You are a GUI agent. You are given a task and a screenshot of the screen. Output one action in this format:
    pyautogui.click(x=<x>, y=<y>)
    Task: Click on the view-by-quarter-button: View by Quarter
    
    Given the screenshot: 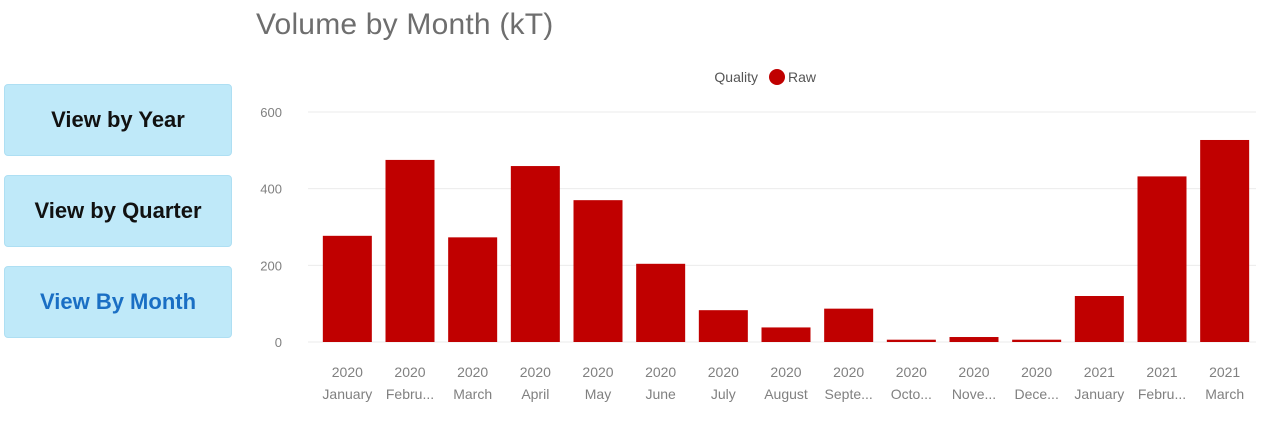 What is the action you would take?
    pyautogui.click(x=118, y=211)
    